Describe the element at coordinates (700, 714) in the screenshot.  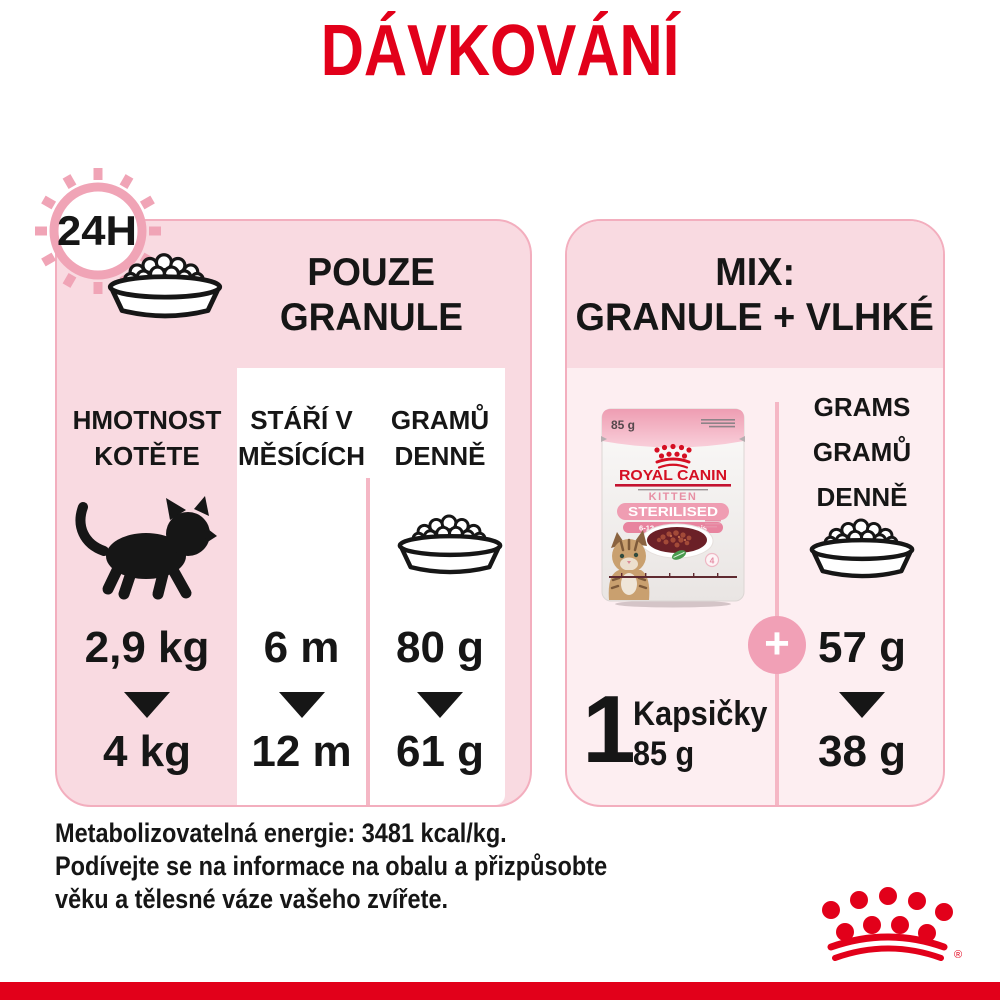
I see `pouch-unit-label: Kapsičky` at that location.